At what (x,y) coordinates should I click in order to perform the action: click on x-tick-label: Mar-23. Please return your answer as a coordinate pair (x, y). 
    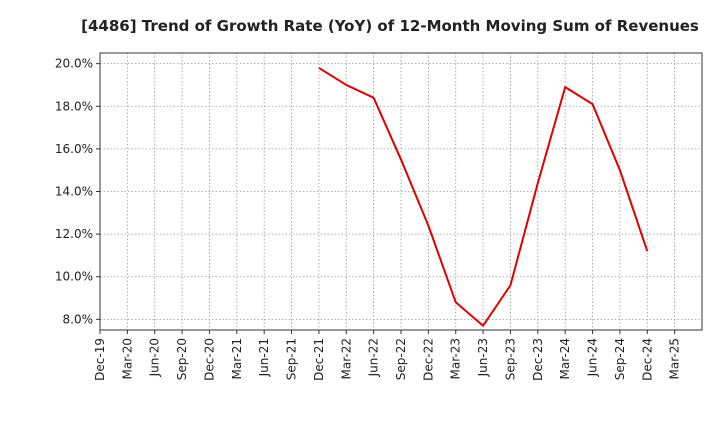
    Looking at the image, I should click on (456, 358).